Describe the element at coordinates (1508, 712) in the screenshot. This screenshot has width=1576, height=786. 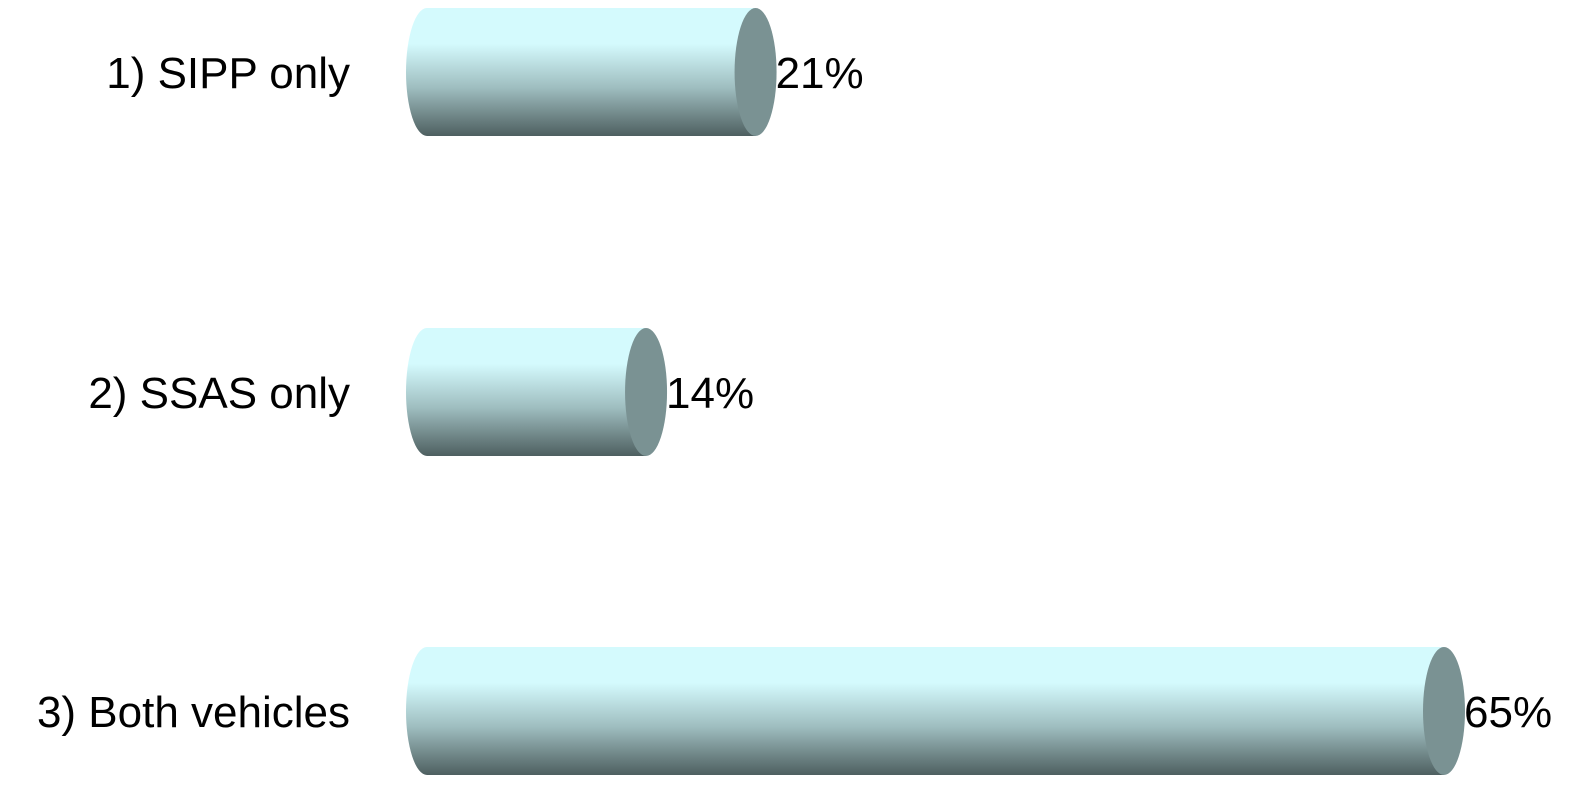
I see `value-label-3: 65%` at that location.